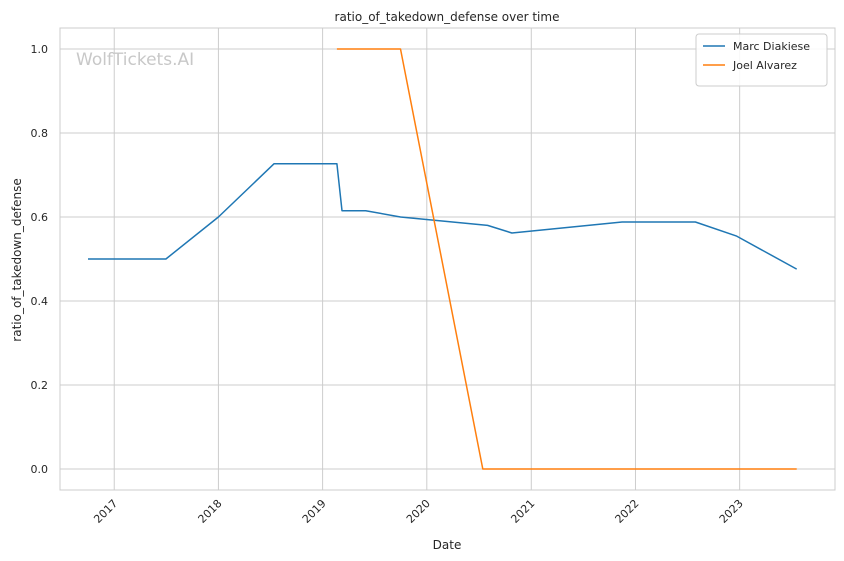 The height and width of the screenshot is (561, 844). What do you see at coordinates (447, 17) in the screenshot?
I see `chart-title: ratio_of_takedown_defense over time` at bounding box center [447, 17].